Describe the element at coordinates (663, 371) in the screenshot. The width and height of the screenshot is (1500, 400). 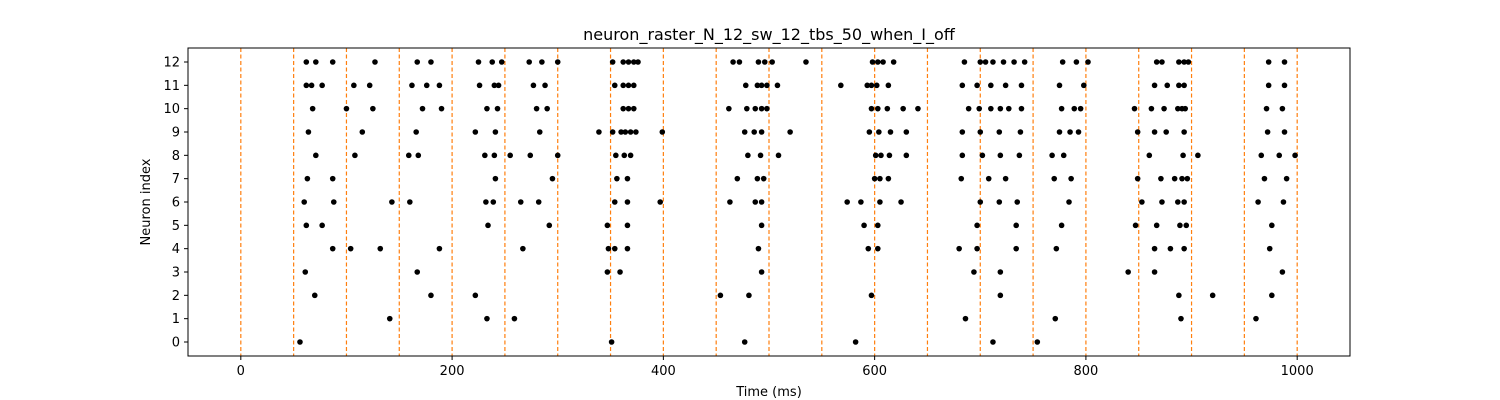
I see `x-tick-label: 400` at that location.